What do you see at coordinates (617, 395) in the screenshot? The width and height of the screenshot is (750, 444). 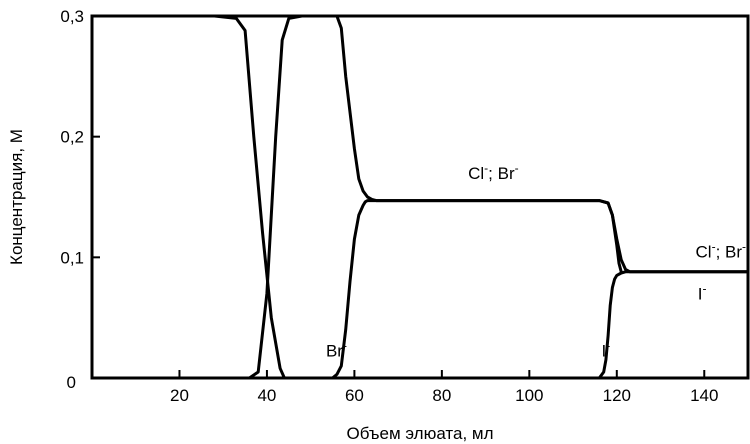 I see `x-tick-label: 120` at bounding box center [617, 395].